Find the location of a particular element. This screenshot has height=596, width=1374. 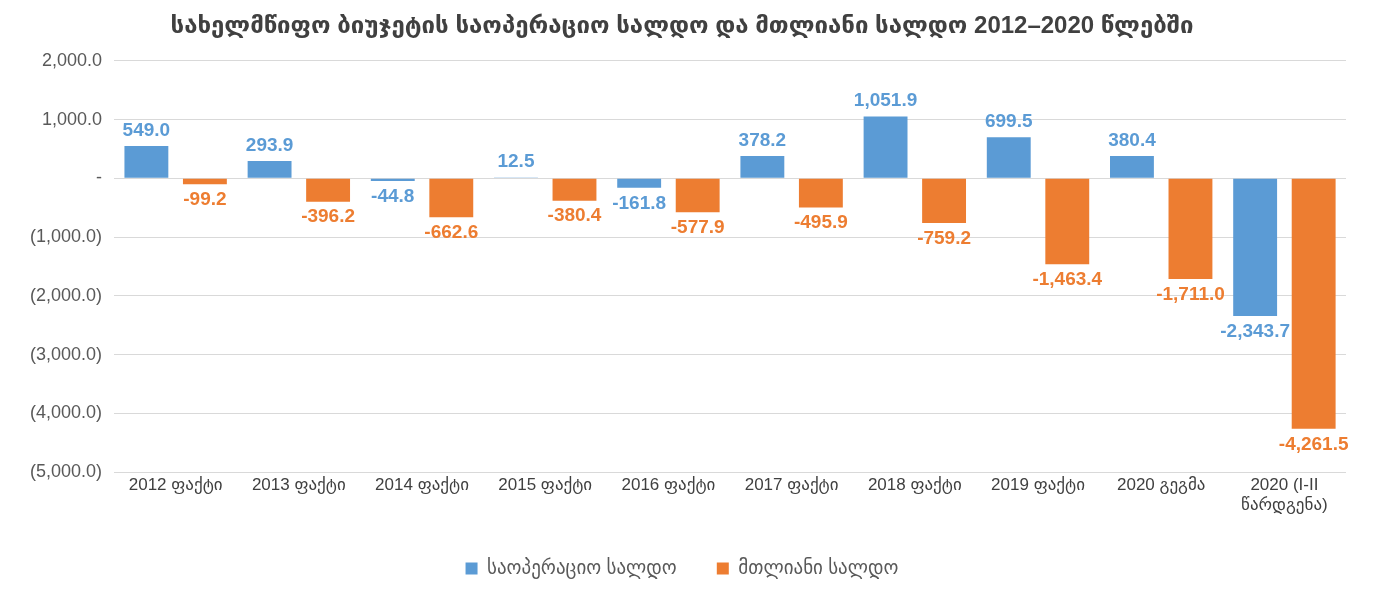

x-tick-label: 2018 ფაქტი is located at coordinates (914, 485).